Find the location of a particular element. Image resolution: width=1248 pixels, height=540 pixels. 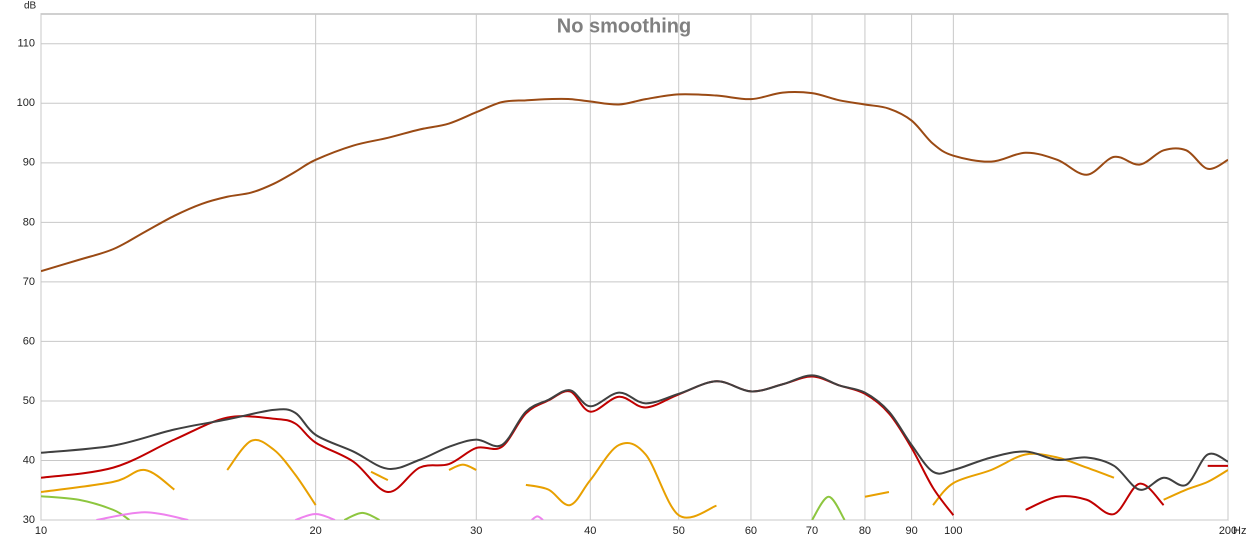

chart-title: No smoothing is located at coordinates (624, 26).